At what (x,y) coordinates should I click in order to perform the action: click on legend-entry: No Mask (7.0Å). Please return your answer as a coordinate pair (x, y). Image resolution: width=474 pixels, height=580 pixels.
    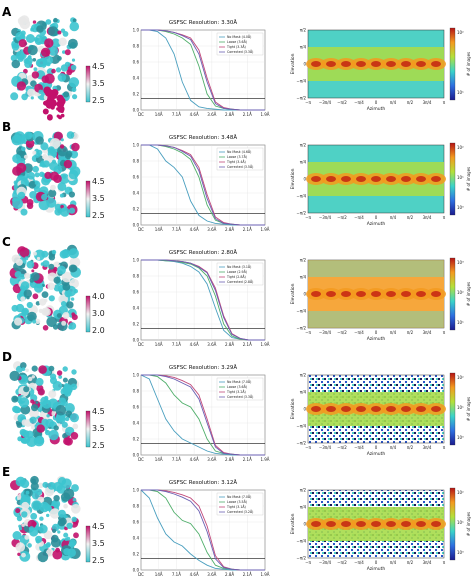
    Looking at the image, I should click on (239, 381).